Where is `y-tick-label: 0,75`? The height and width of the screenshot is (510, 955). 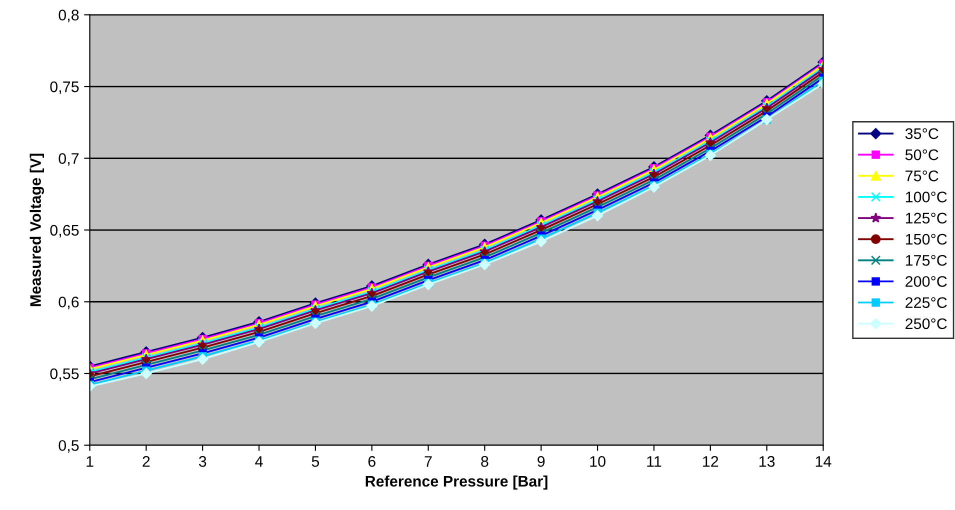
y-tick-label: 0,75 is located at coordinates (64, 87).